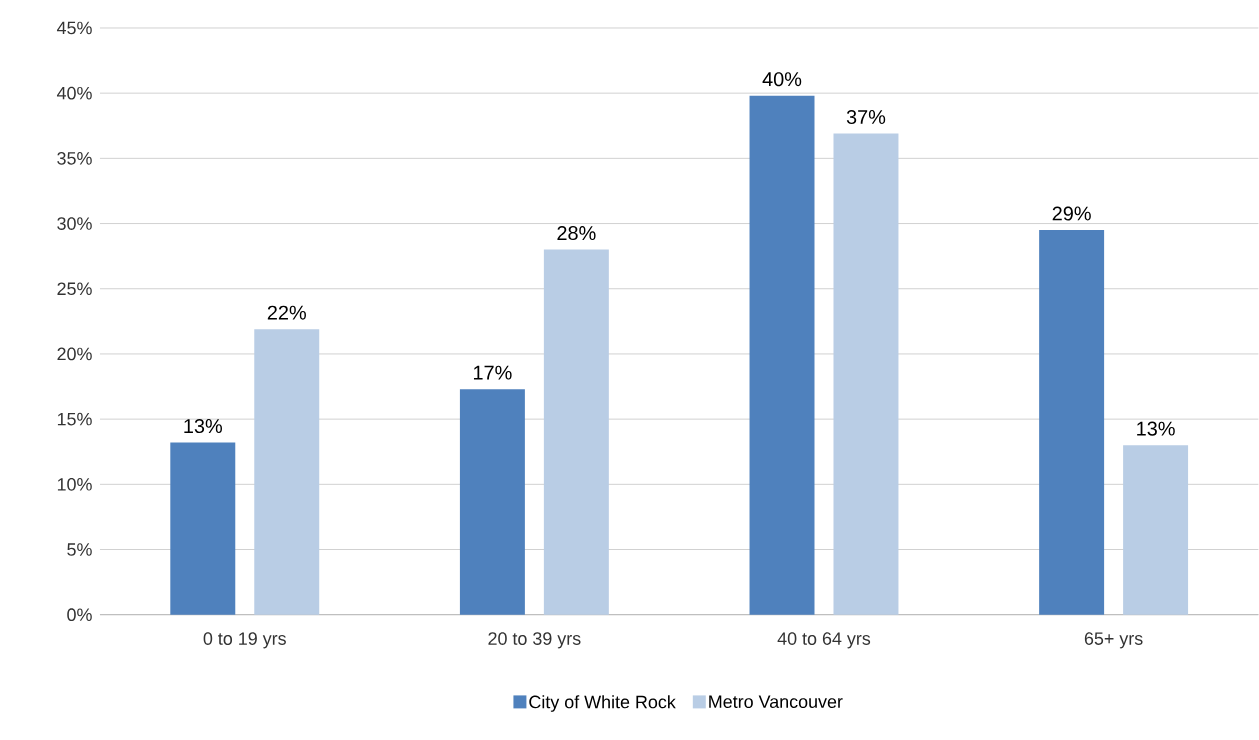 The height and width of the screenshot is (740, 1259). Describe the element at coordinates (74, 224) in the screenshot. I see `y-tick-label: 30%` at that location.